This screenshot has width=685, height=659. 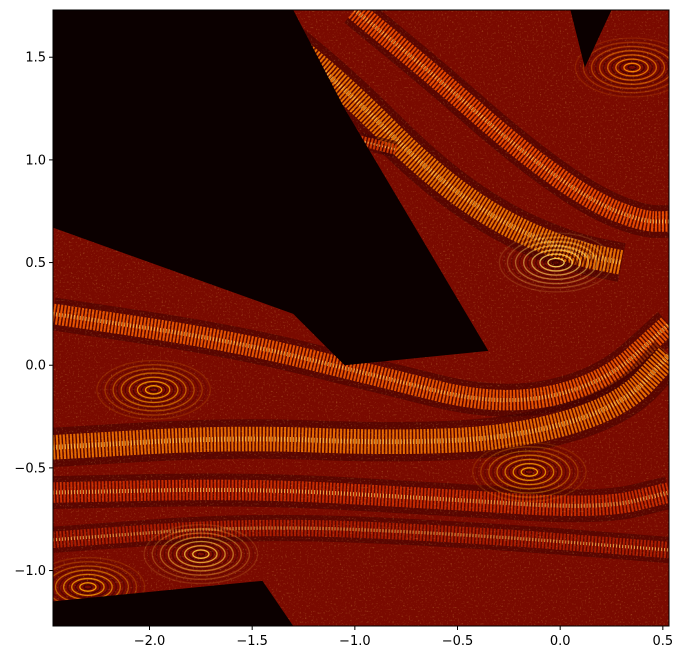 I want to click on x-tick-label: −2.0, so click(x=150, y=641).